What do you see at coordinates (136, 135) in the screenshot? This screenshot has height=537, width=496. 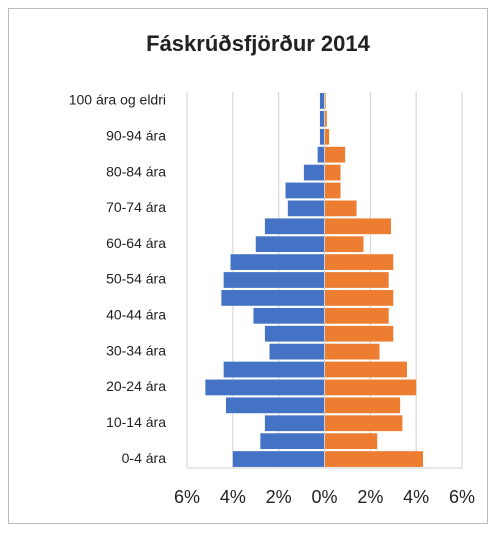 I see `y-tick-label: 90-94 ára` at bounding box center [136, 135].